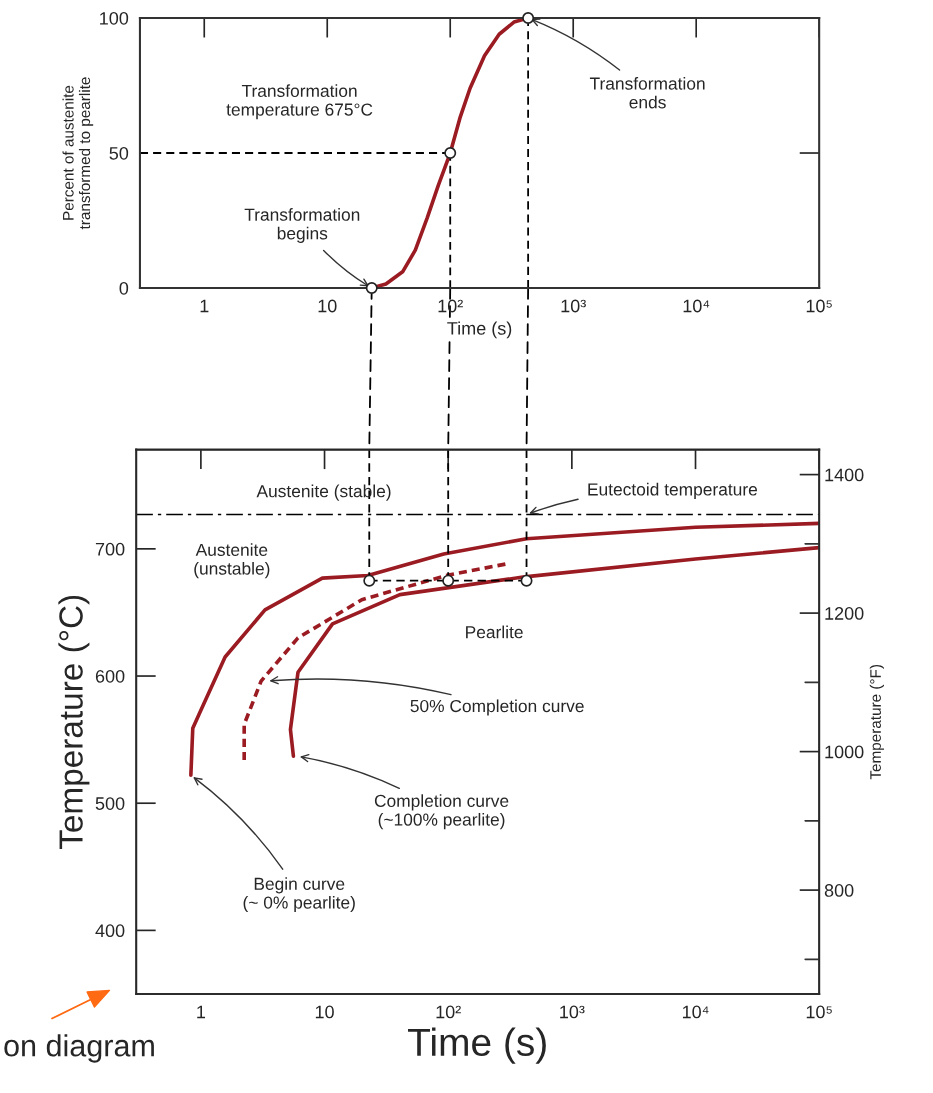  Describe the element at coordinates (110, 676) in the screenshot. I see `y-tick-label: 600` at that location.